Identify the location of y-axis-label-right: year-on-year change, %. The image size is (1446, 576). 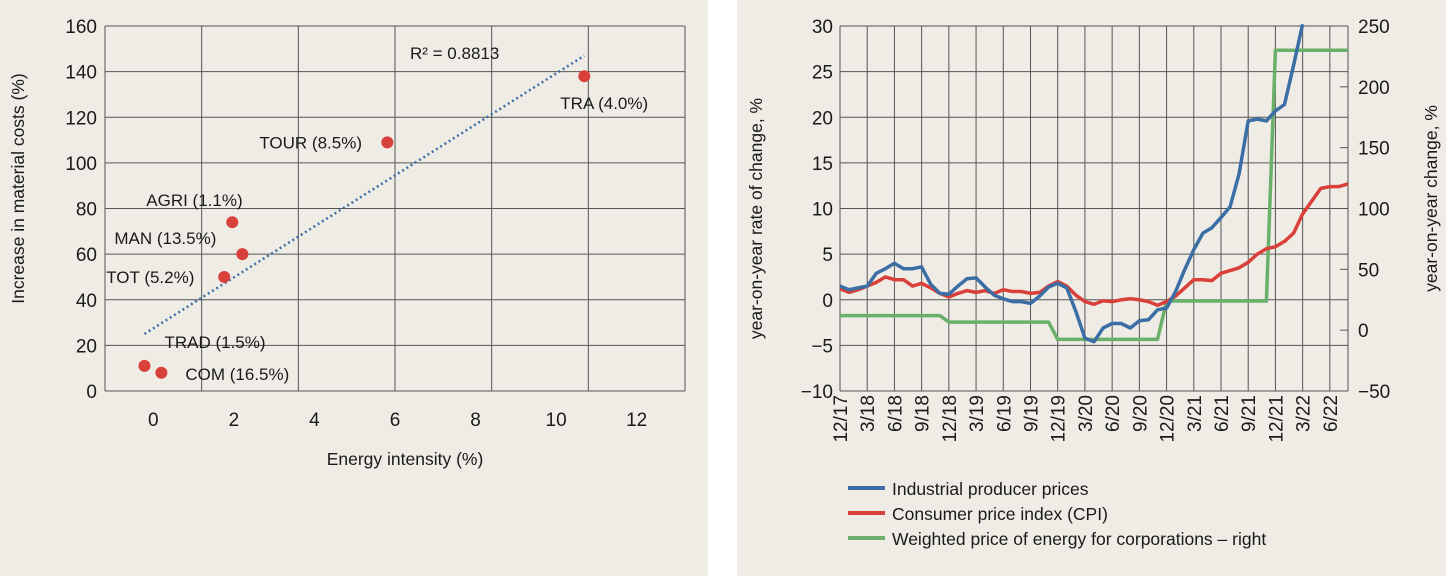
(1431, 198).